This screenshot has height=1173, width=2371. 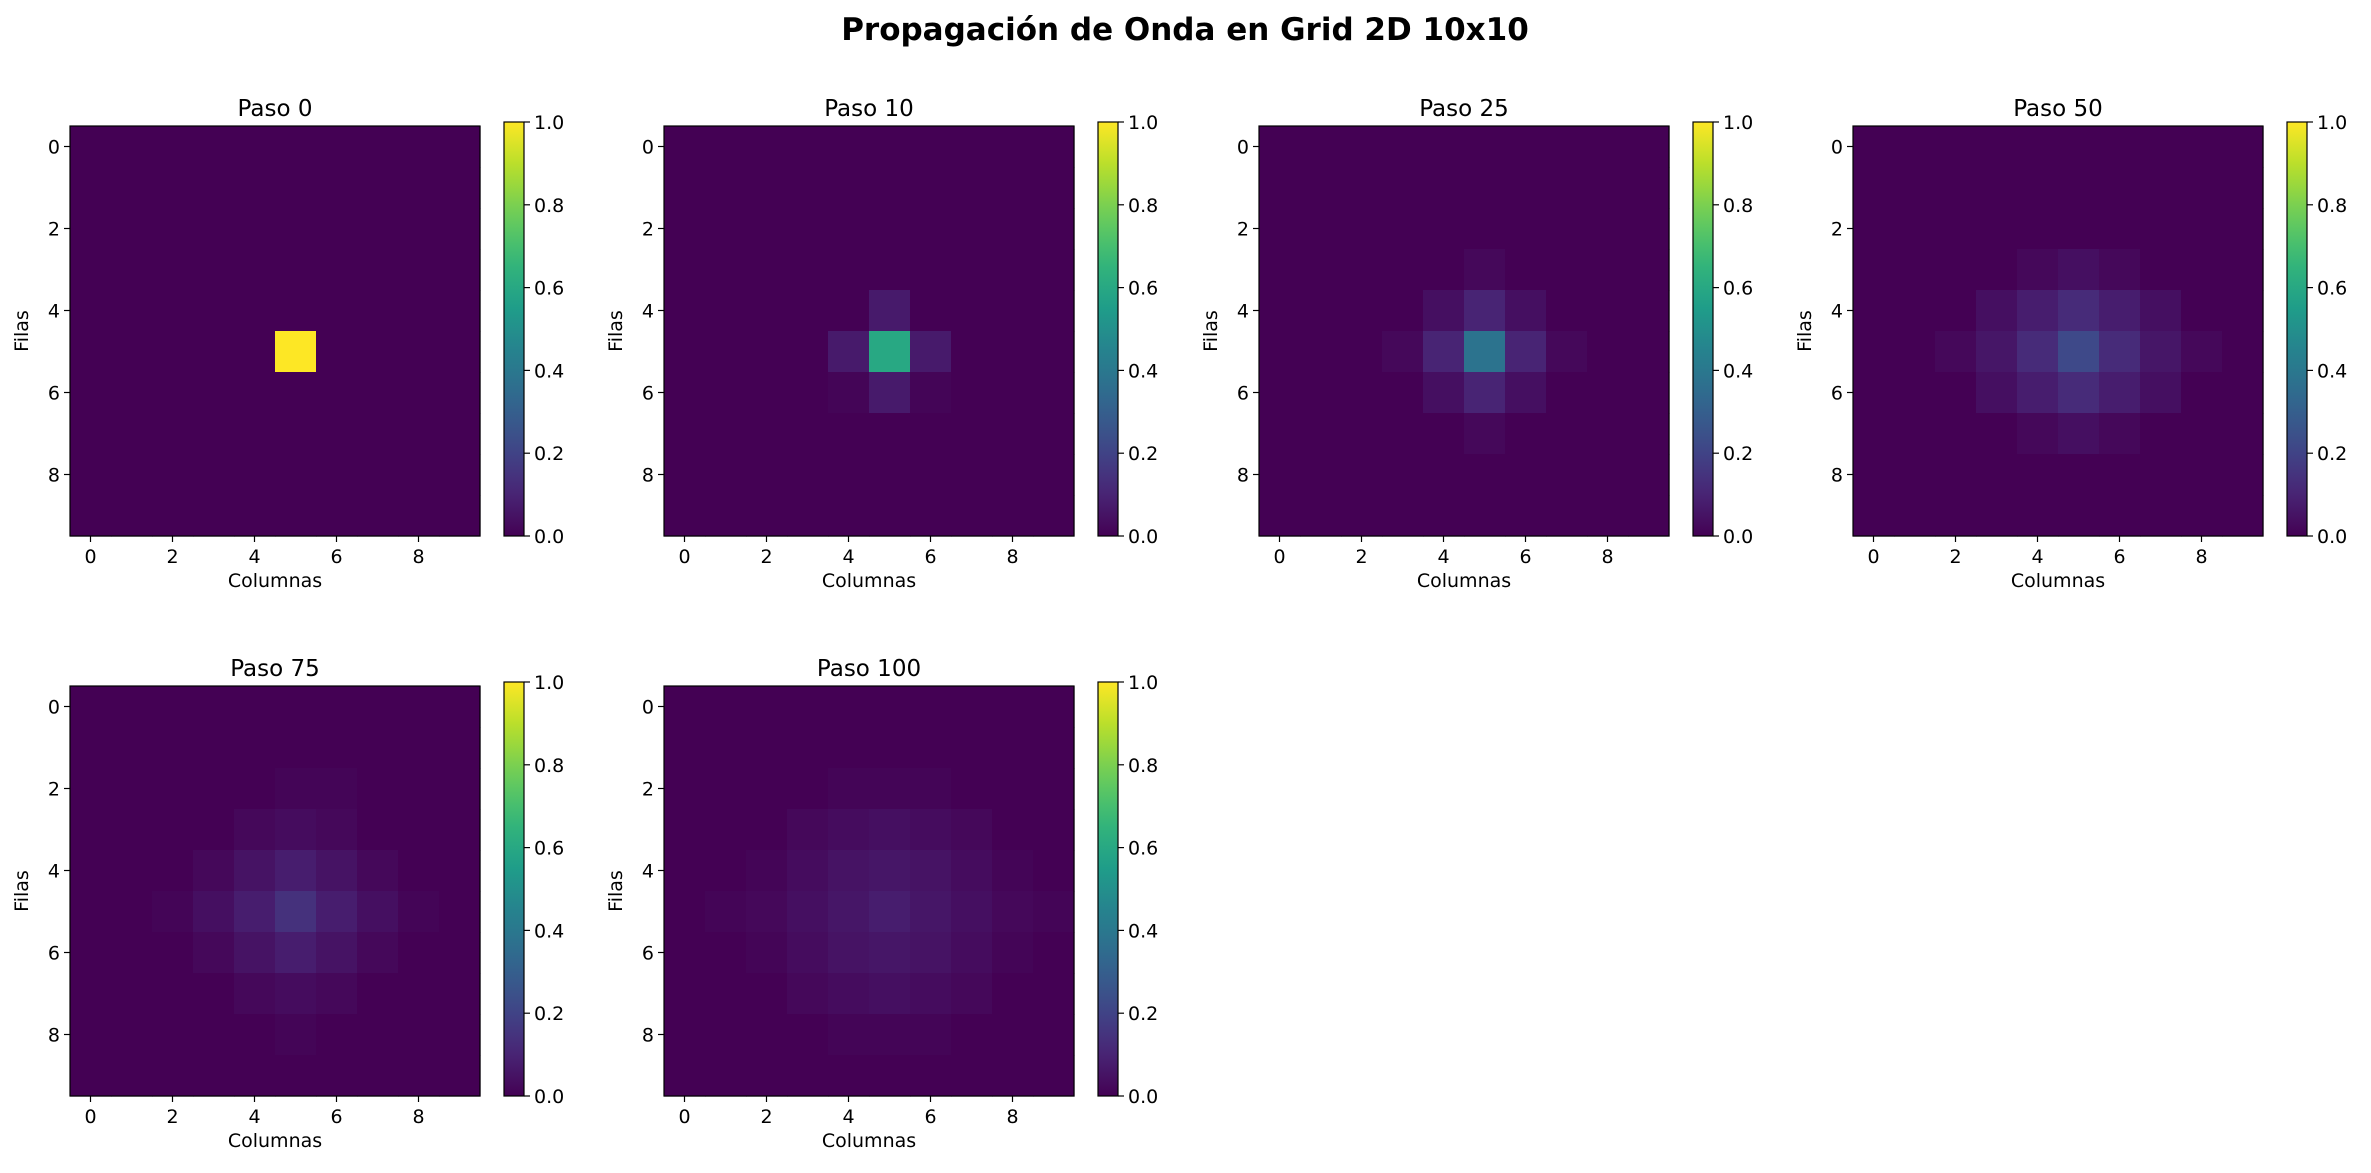 I want to click on colorbar-tick-label: 0.0, so click(x=549, y=1097).